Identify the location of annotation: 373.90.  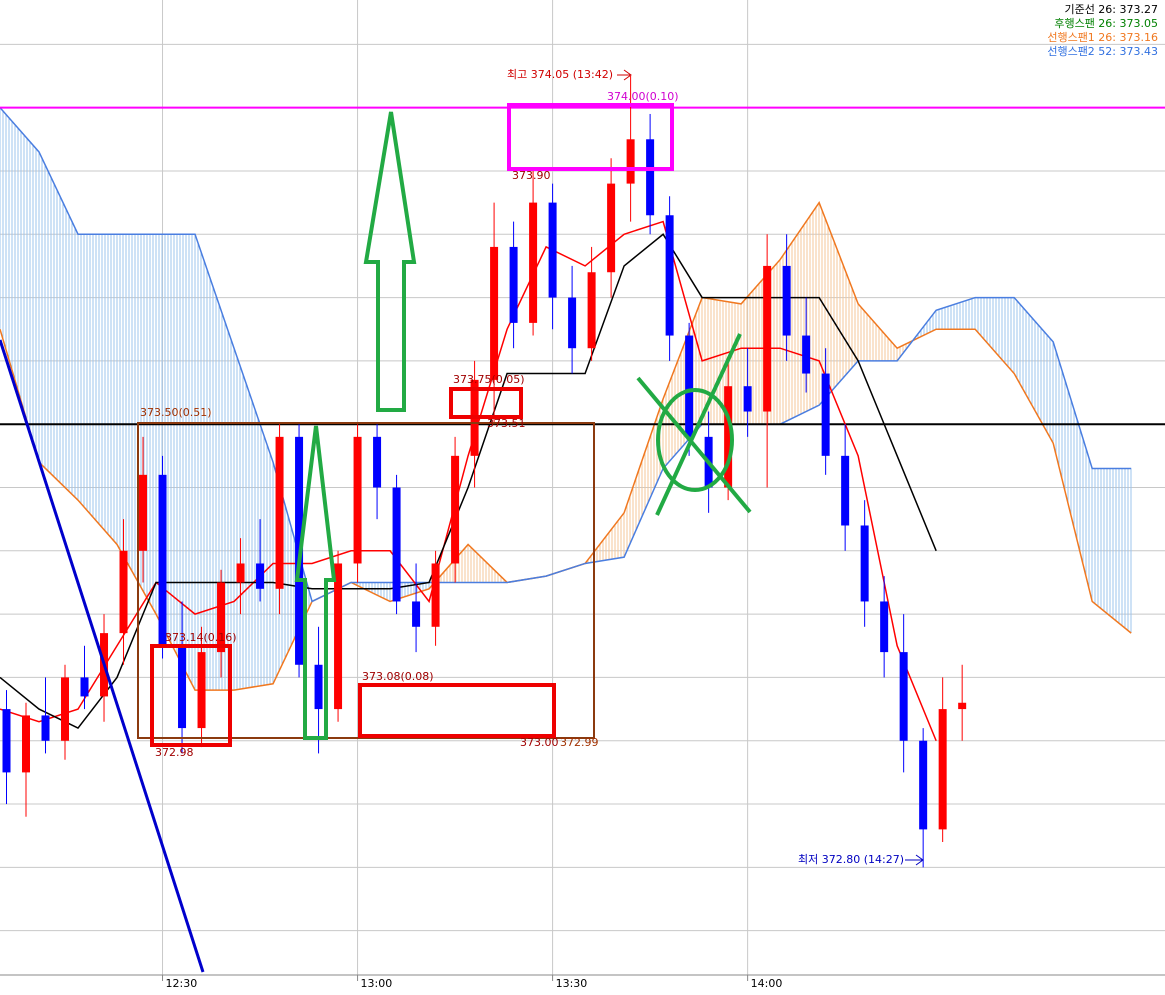
(531, 175).